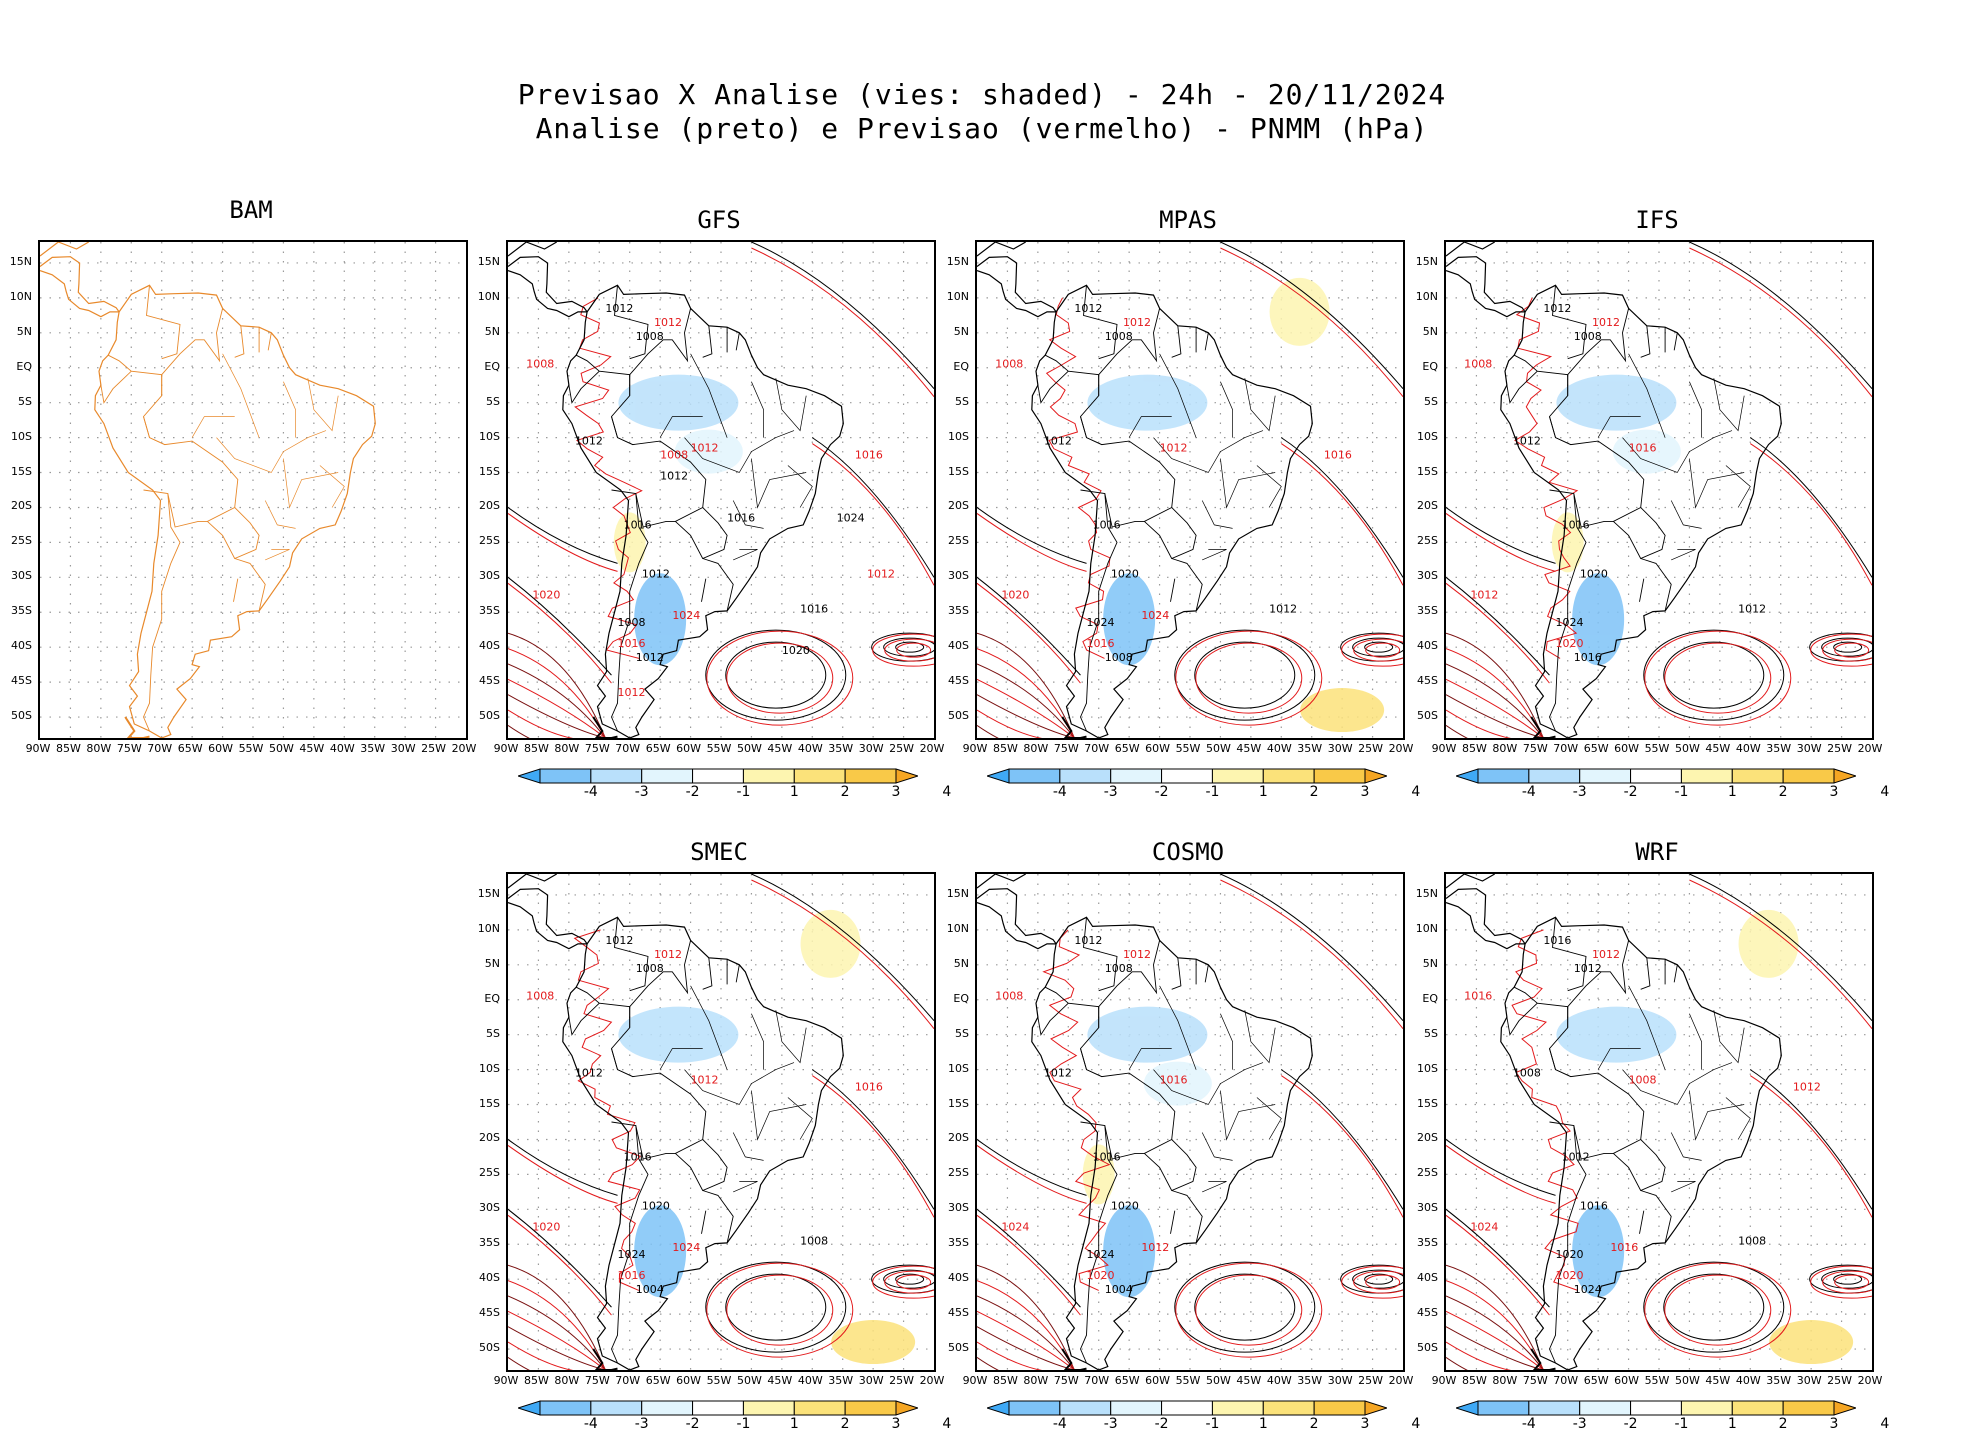  Describe the element at coordinates (1137, 322) in the screenshot. I see `isobar-label-forecast: 1012` at that location.